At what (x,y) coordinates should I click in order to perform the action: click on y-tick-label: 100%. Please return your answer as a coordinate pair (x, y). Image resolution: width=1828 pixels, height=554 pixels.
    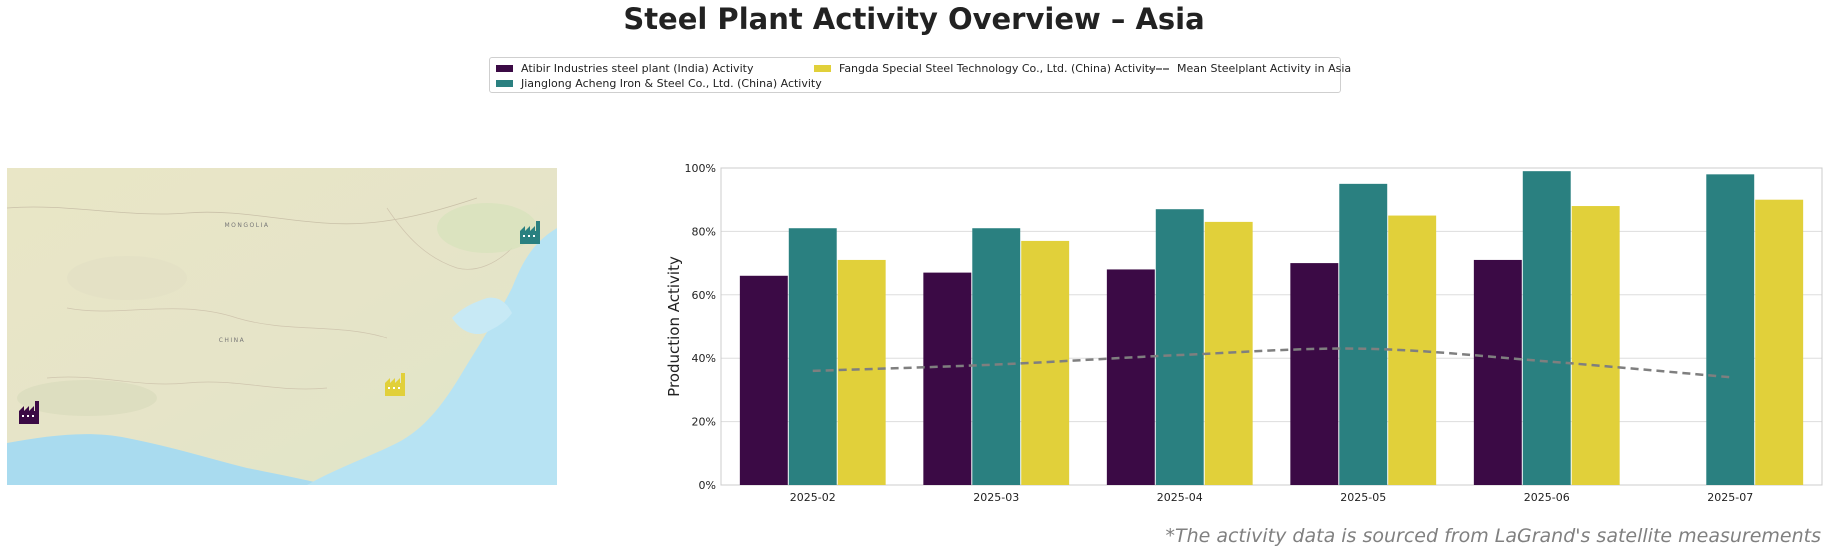
    Looking at the image, I should click on (700, 168).